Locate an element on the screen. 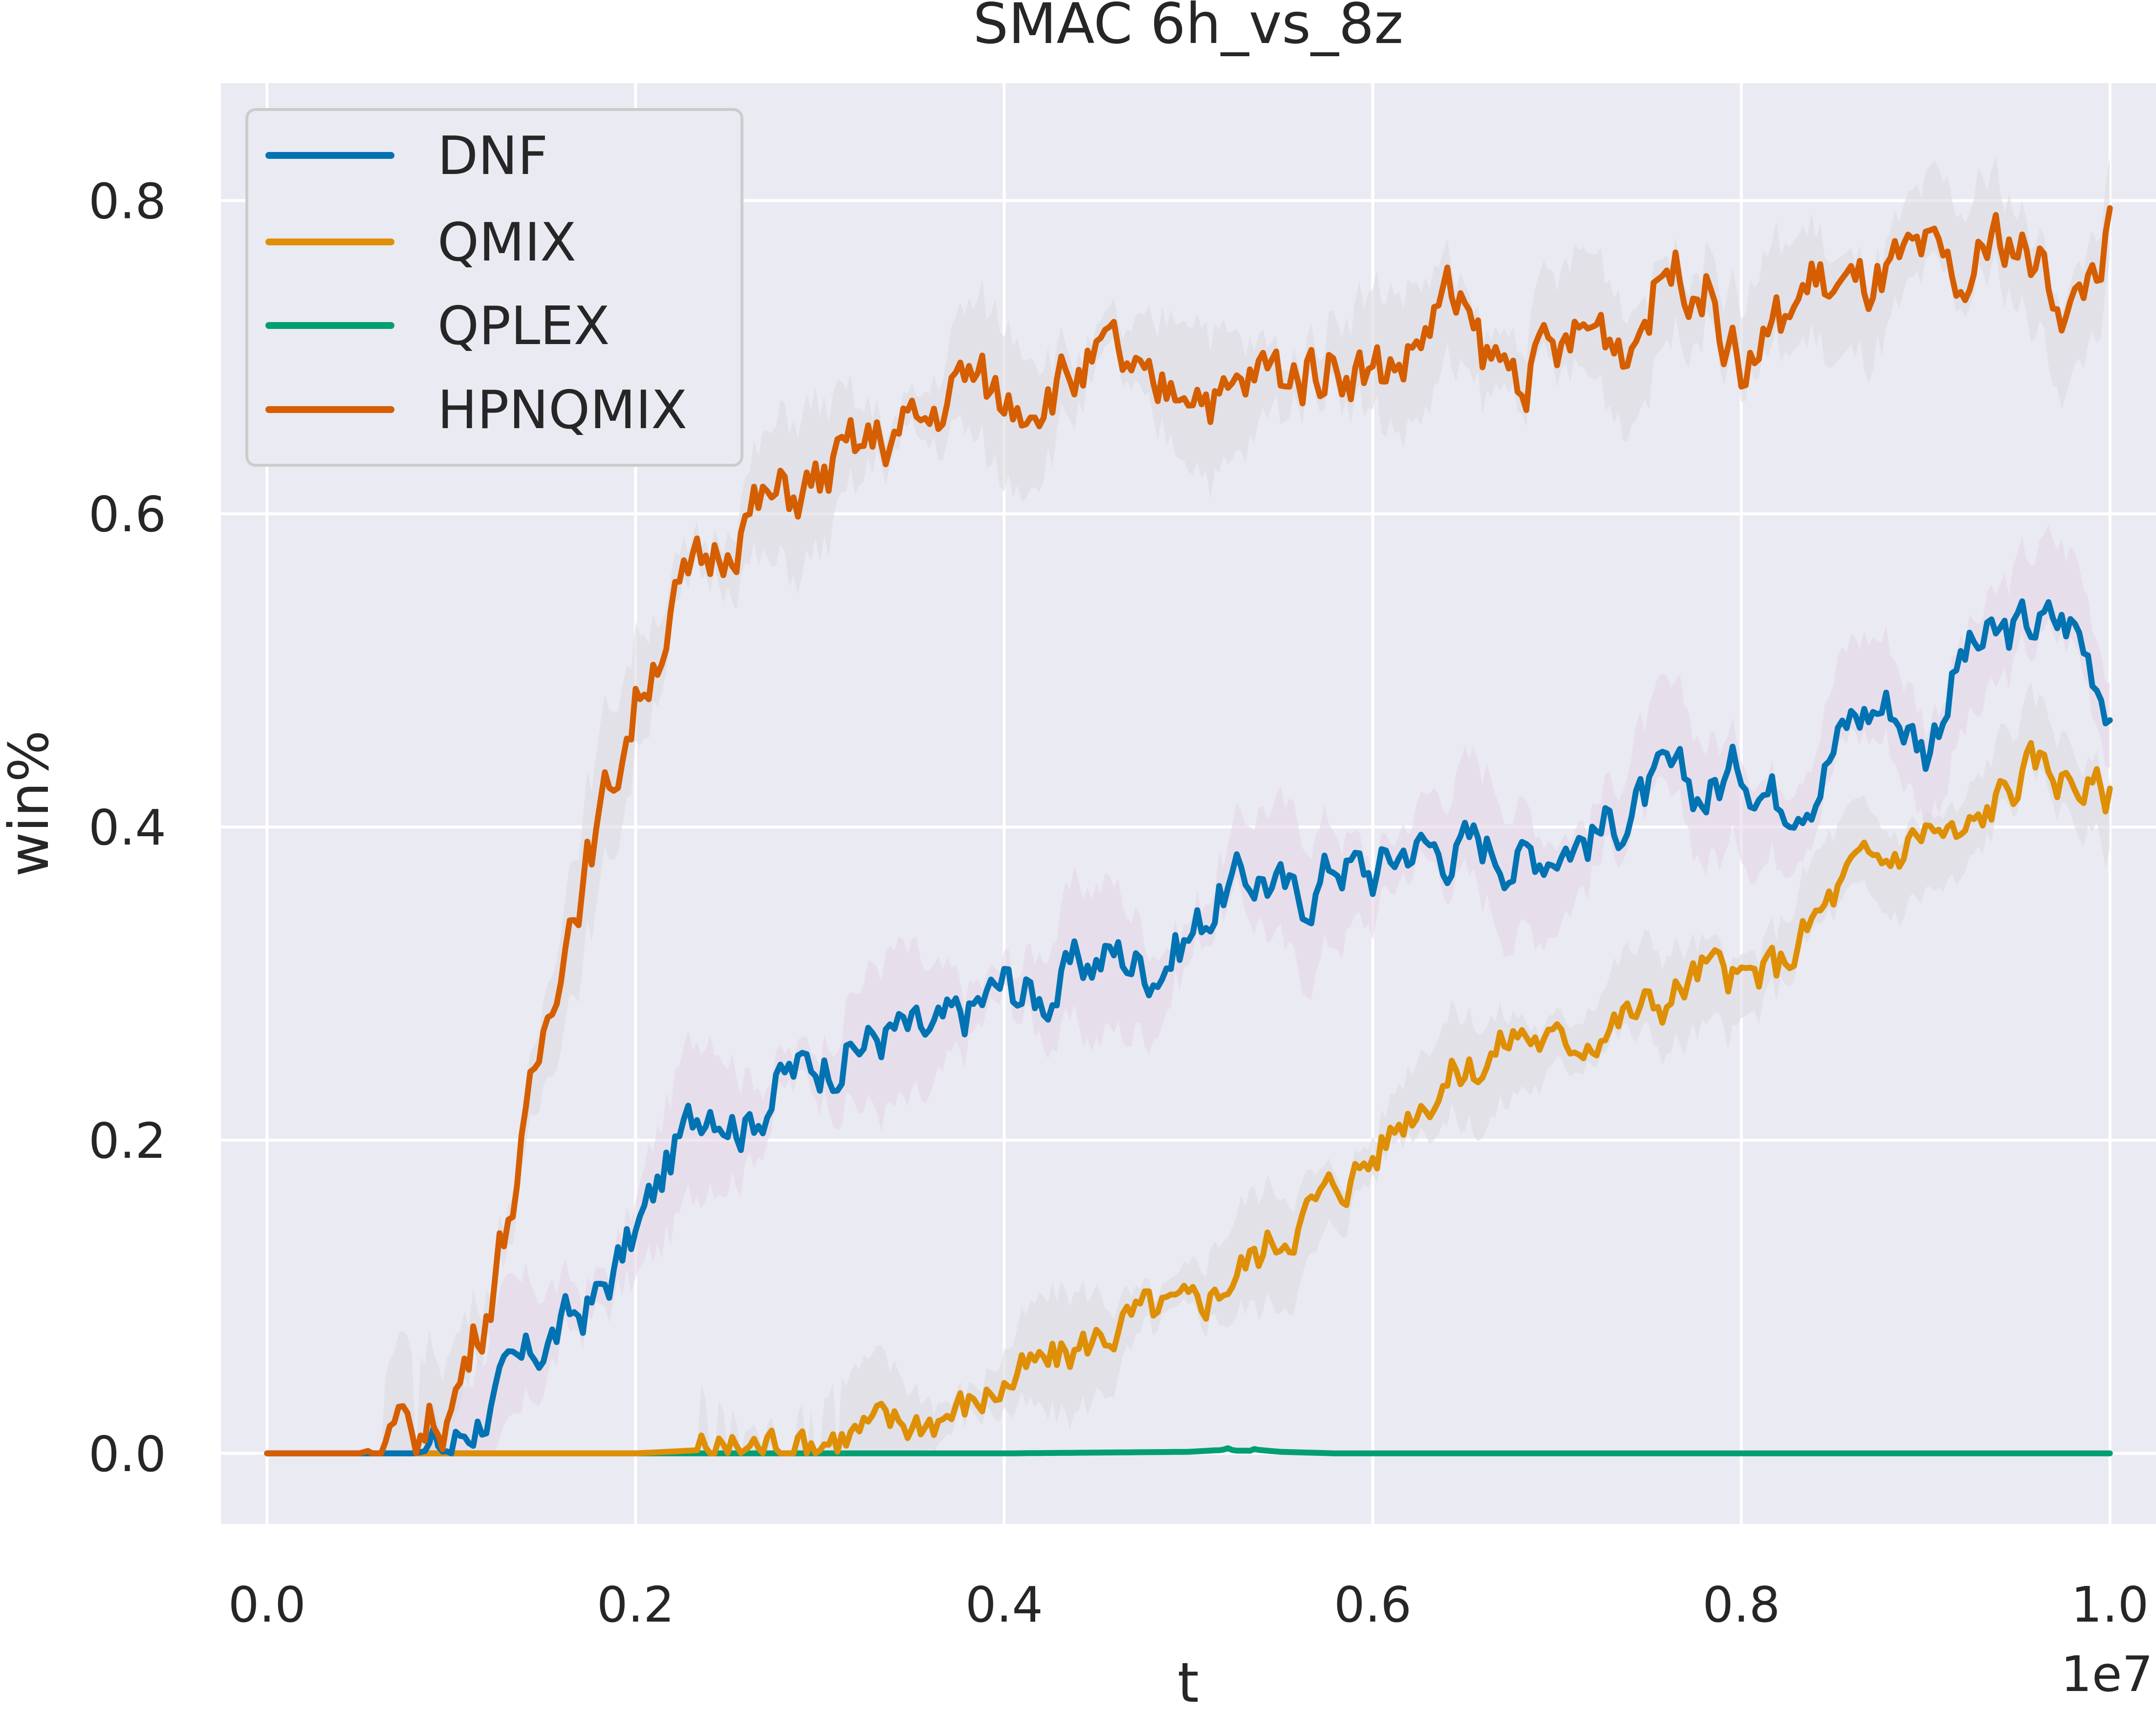 This screenshot has height=1713, width=2156. x-tick-label: 0.6 is located at coordinates (1373, 1605).